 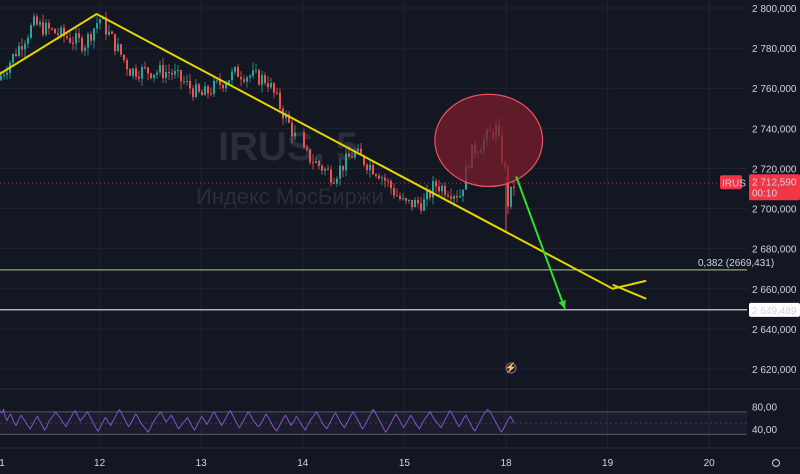 I want to click on arrow-line, so click(x=540, y=243).